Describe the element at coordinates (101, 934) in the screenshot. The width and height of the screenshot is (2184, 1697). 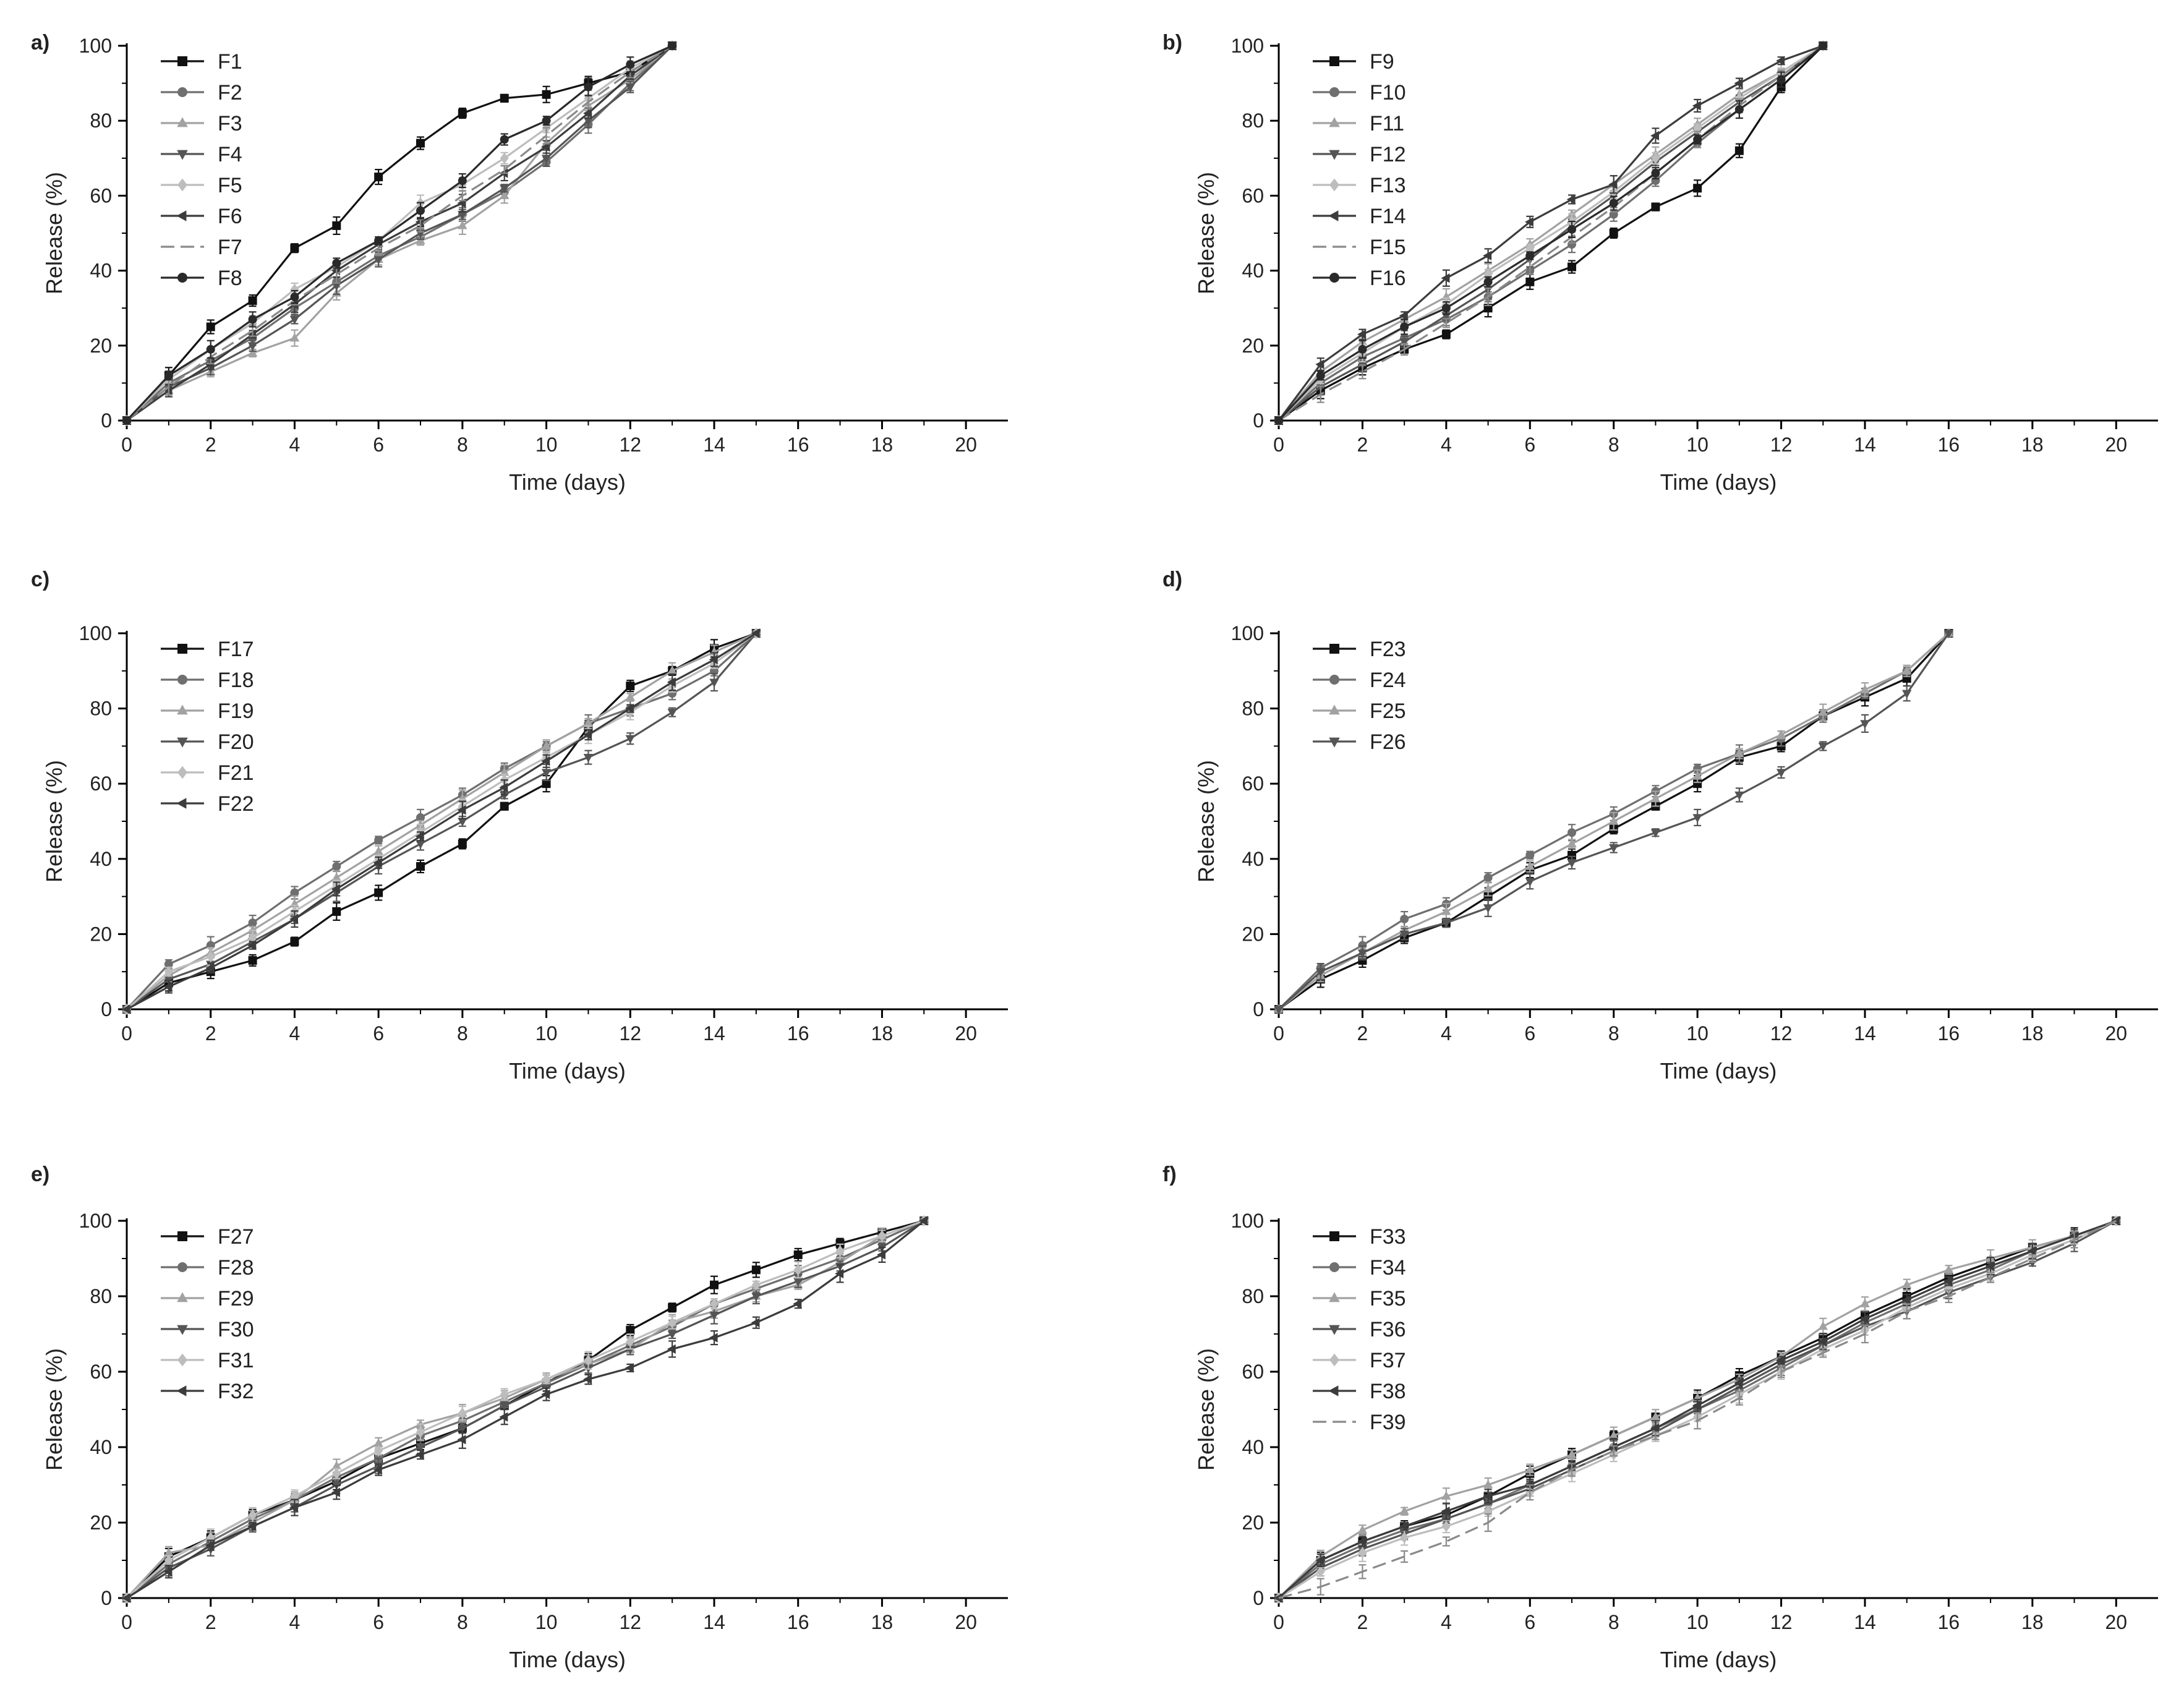
I see `y-tick-label: 20` at that location.